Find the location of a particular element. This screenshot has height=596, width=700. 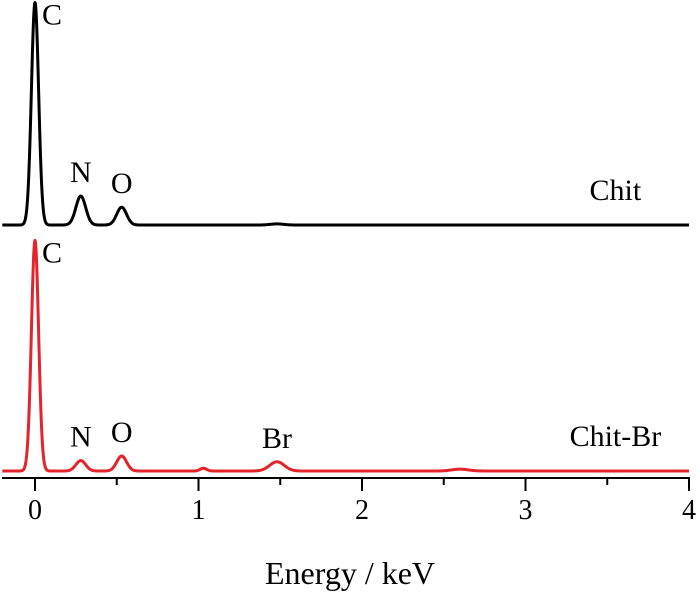

x-tick-label-4: 4 is located at coordinates (689, 510).